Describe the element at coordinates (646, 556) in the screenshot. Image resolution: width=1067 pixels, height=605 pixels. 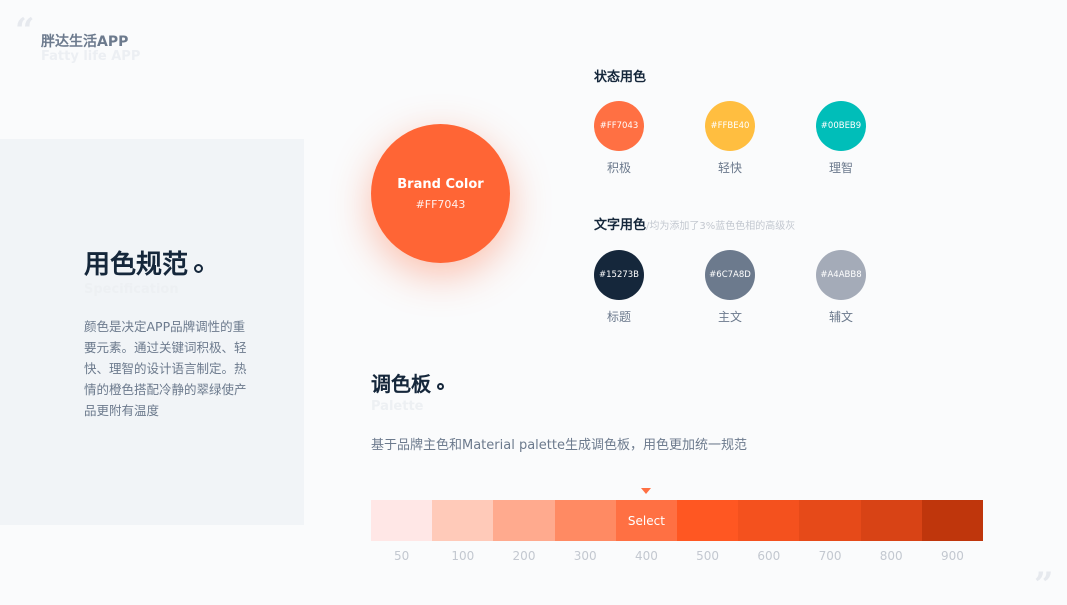
I see `shade-label: 400` at that location.